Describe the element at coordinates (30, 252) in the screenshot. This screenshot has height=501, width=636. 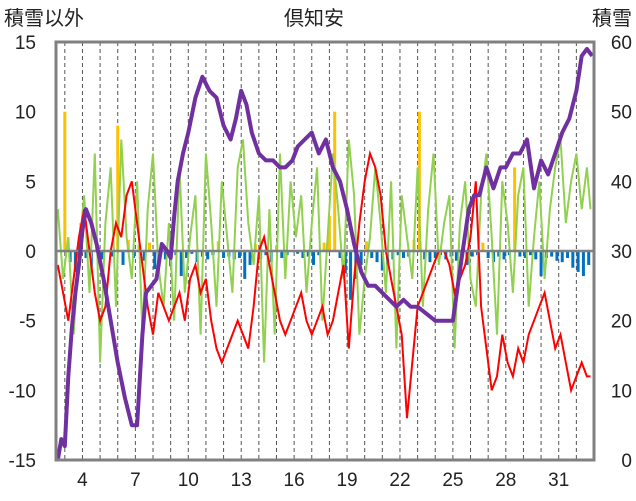
I see `y-tick-left: 0` at that location.